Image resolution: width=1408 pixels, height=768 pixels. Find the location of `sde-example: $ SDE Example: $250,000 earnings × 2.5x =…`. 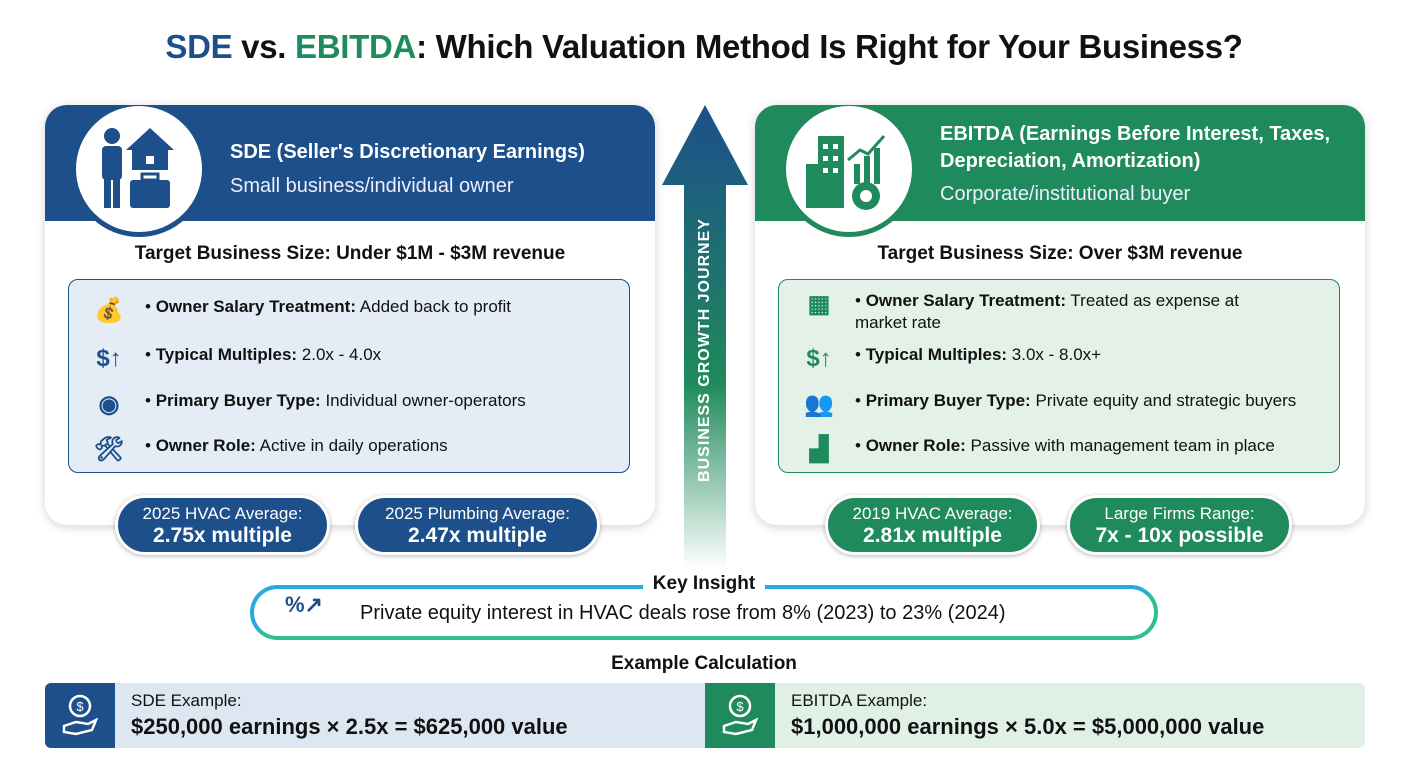

sde-example: $ SDE Example: $250,000 earnings × 2.5x =… is located at coordinates (375, 715).